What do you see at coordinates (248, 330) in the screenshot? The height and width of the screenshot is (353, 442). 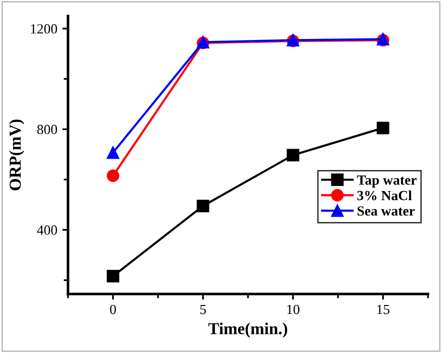 I see `x-axis-title: Time(min.)` at bounding box center [248, 330].